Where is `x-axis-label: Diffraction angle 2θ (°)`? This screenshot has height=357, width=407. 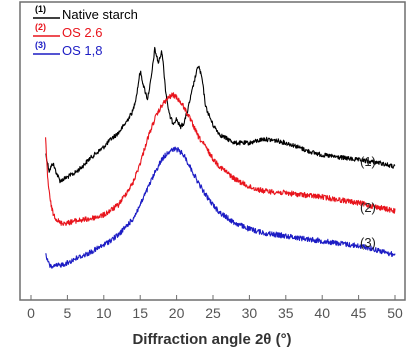 x-axis-label: Diffraction angle 2θ (°) is located at coordinates (211, 339).